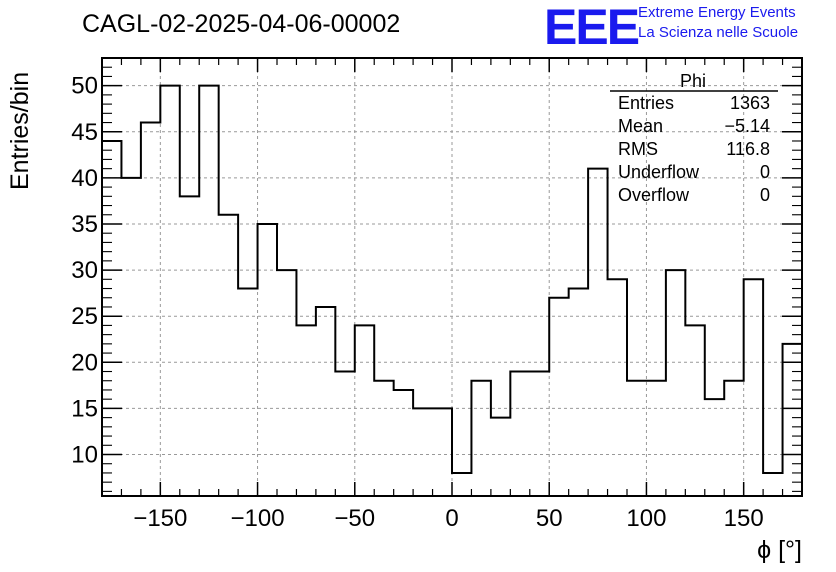  I want to click on eee-logo: EEE, so click(592, 27).